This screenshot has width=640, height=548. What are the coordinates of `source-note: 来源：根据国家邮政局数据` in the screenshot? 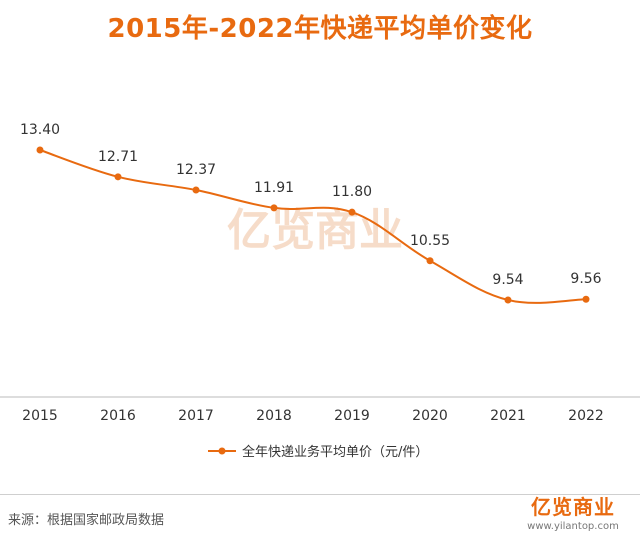 It's located at (86, 520).